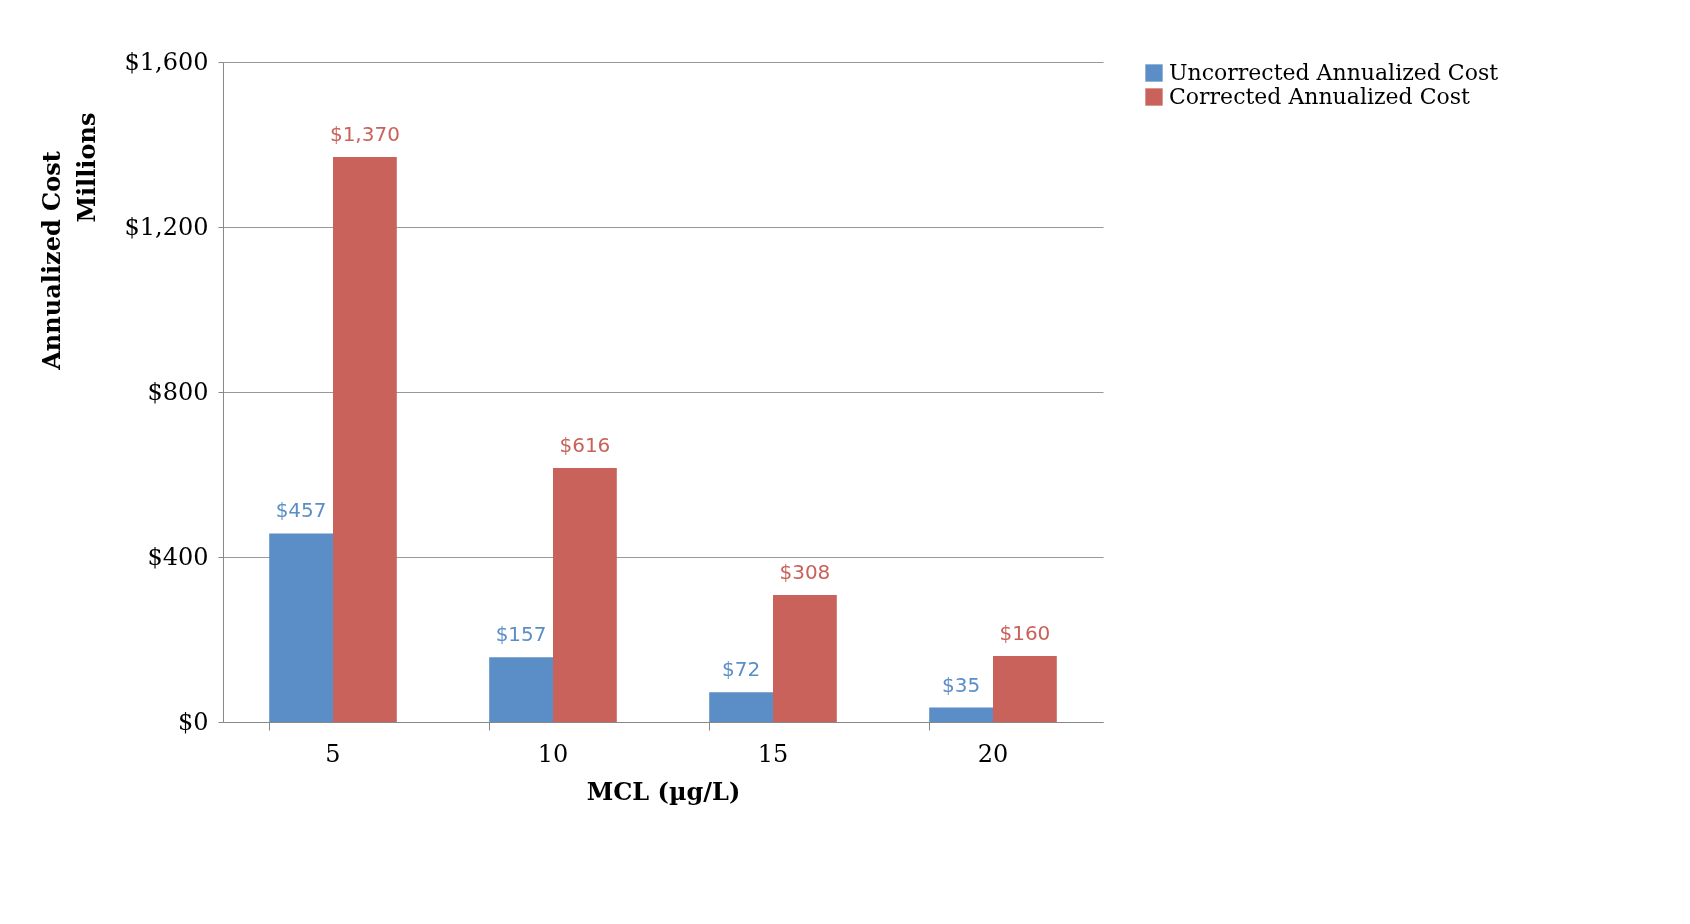 This screenshot has height=924, width=1690. What do you see at coordinates (521, 634) in the screenshot?
I see `data-label: $157` at bounding box center [521, 634].